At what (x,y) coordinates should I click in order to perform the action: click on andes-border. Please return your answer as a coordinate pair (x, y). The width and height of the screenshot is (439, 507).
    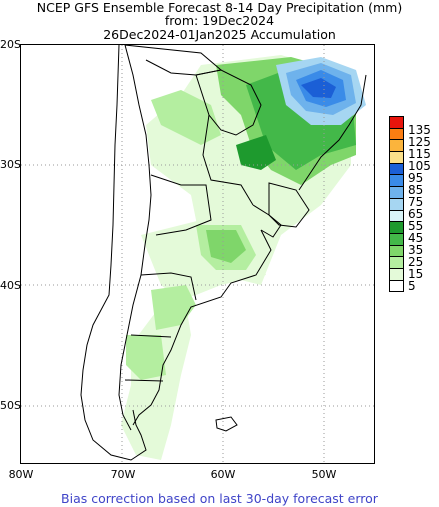
    Looking at the image, I should click on (135, 237).